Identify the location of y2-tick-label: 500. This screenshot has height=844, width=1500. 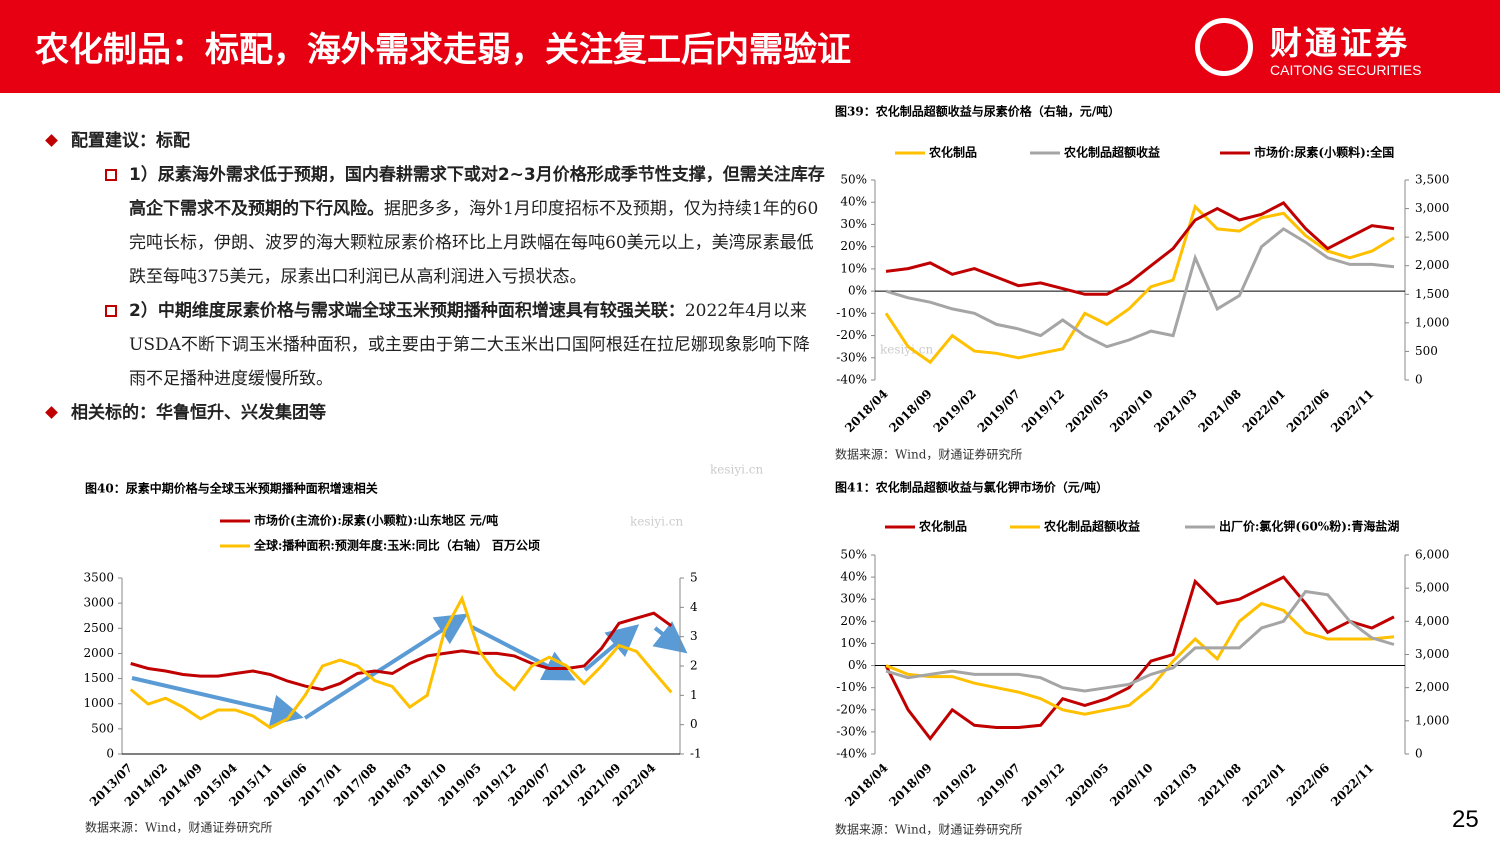
(1426, 351).